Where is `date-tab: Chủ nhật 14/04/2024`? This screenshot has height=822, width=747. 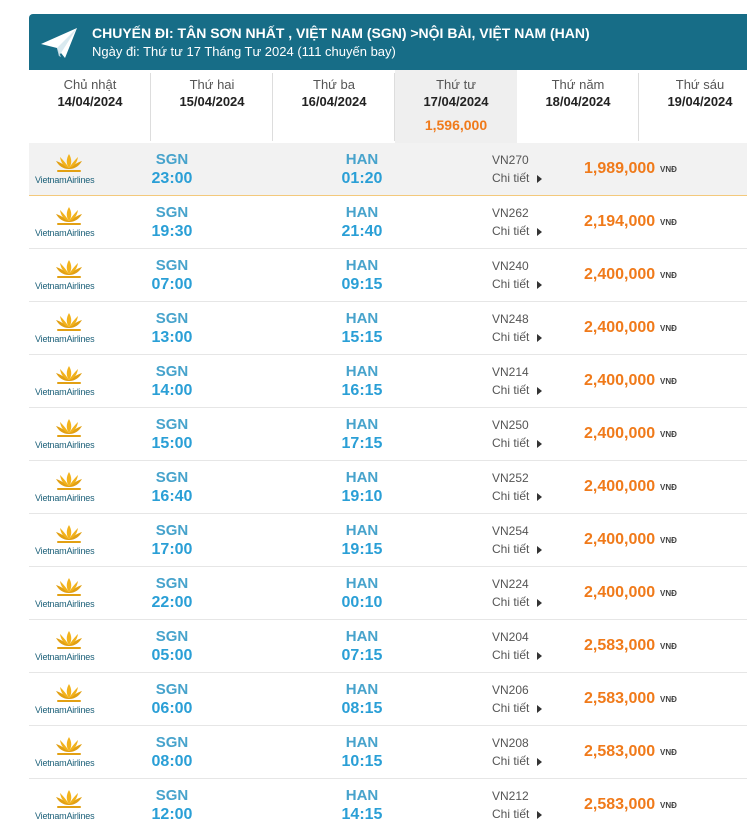 date-tab: Chủ nhật 14/04/2024 is located at coordinates (90, 114).